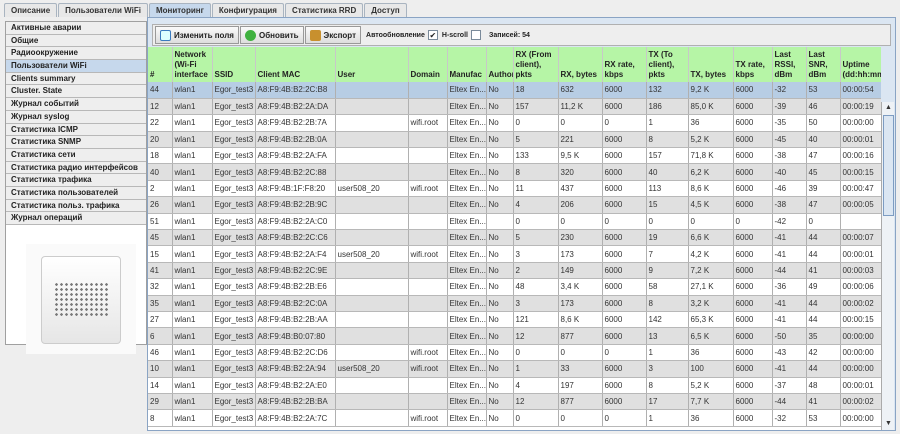 The image size is (900, 434). Describe the element at coordinates (667, 369) in the screenshot. I see `table-cell: 3` at that location.